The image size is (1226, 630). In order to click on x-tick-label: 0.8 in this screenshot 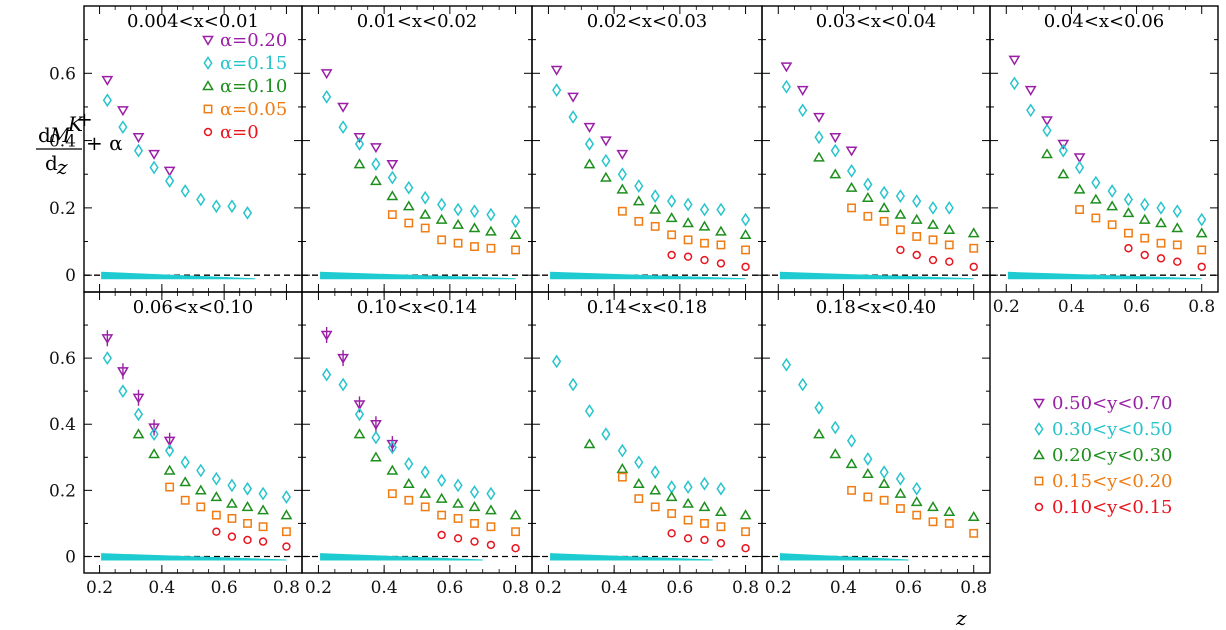, I will do `click(1201, 307)`.